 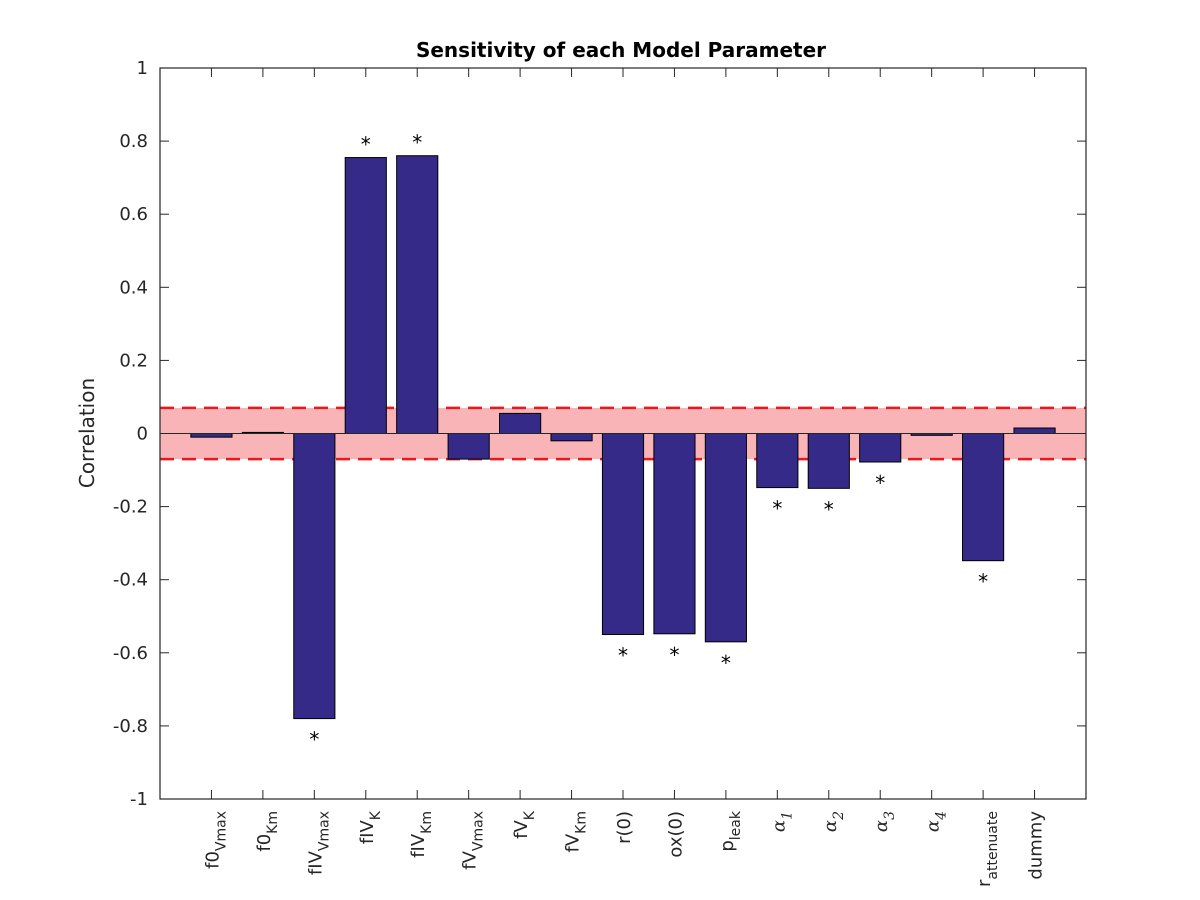 What do you see at coordinates (624, 827) in the screenshot?
I see `category-label-base: r(0)` at bounding box center [624, 827].